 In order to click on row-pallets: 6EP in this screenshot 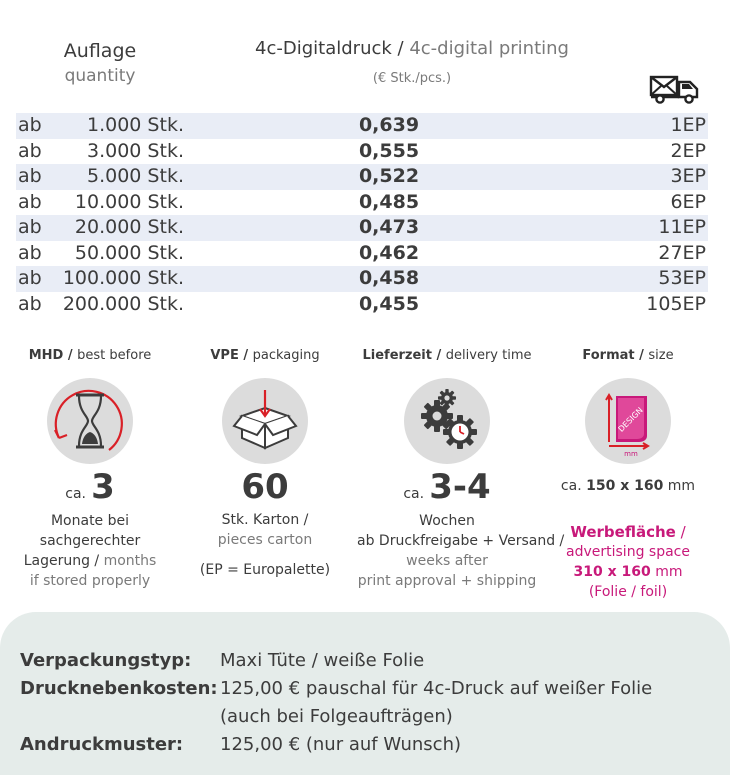, I will do `click(688, 201)`.